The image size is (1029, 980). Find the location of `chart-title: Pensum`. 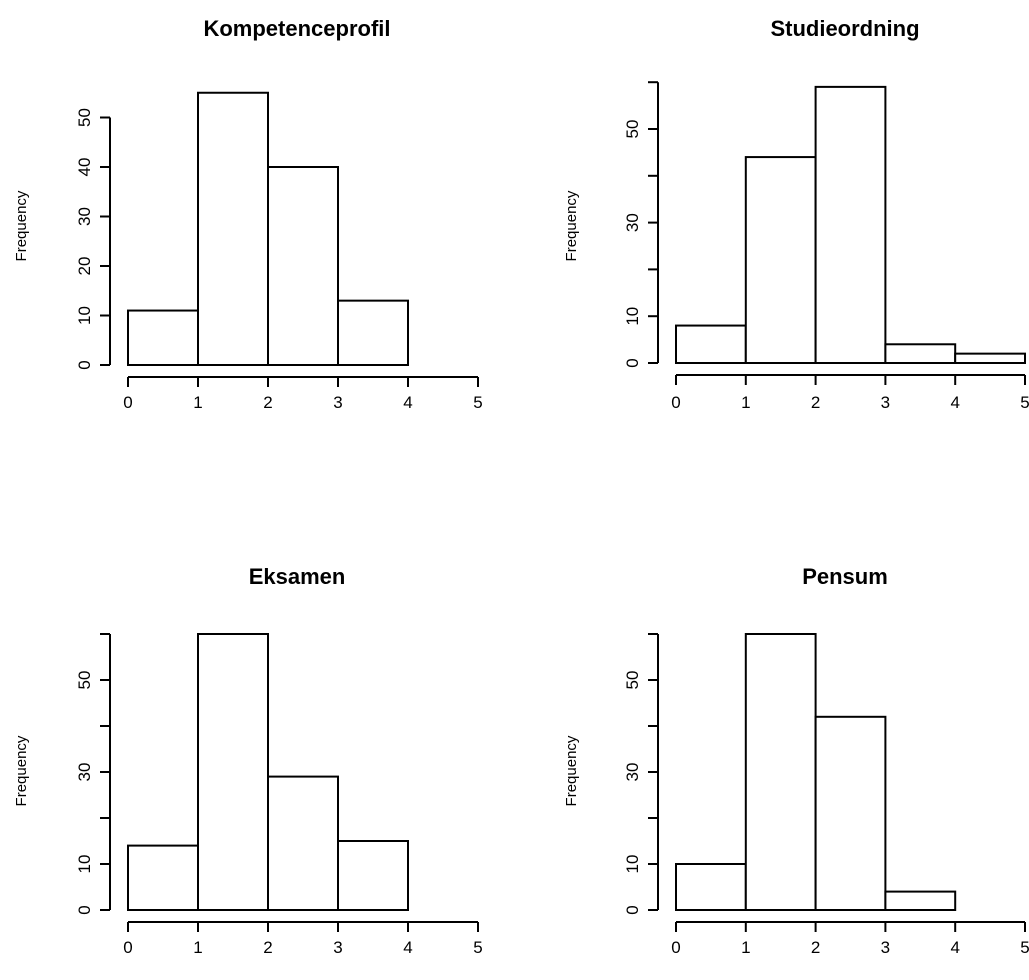

chart-title: Pensum is located at coordinates (845, 576).